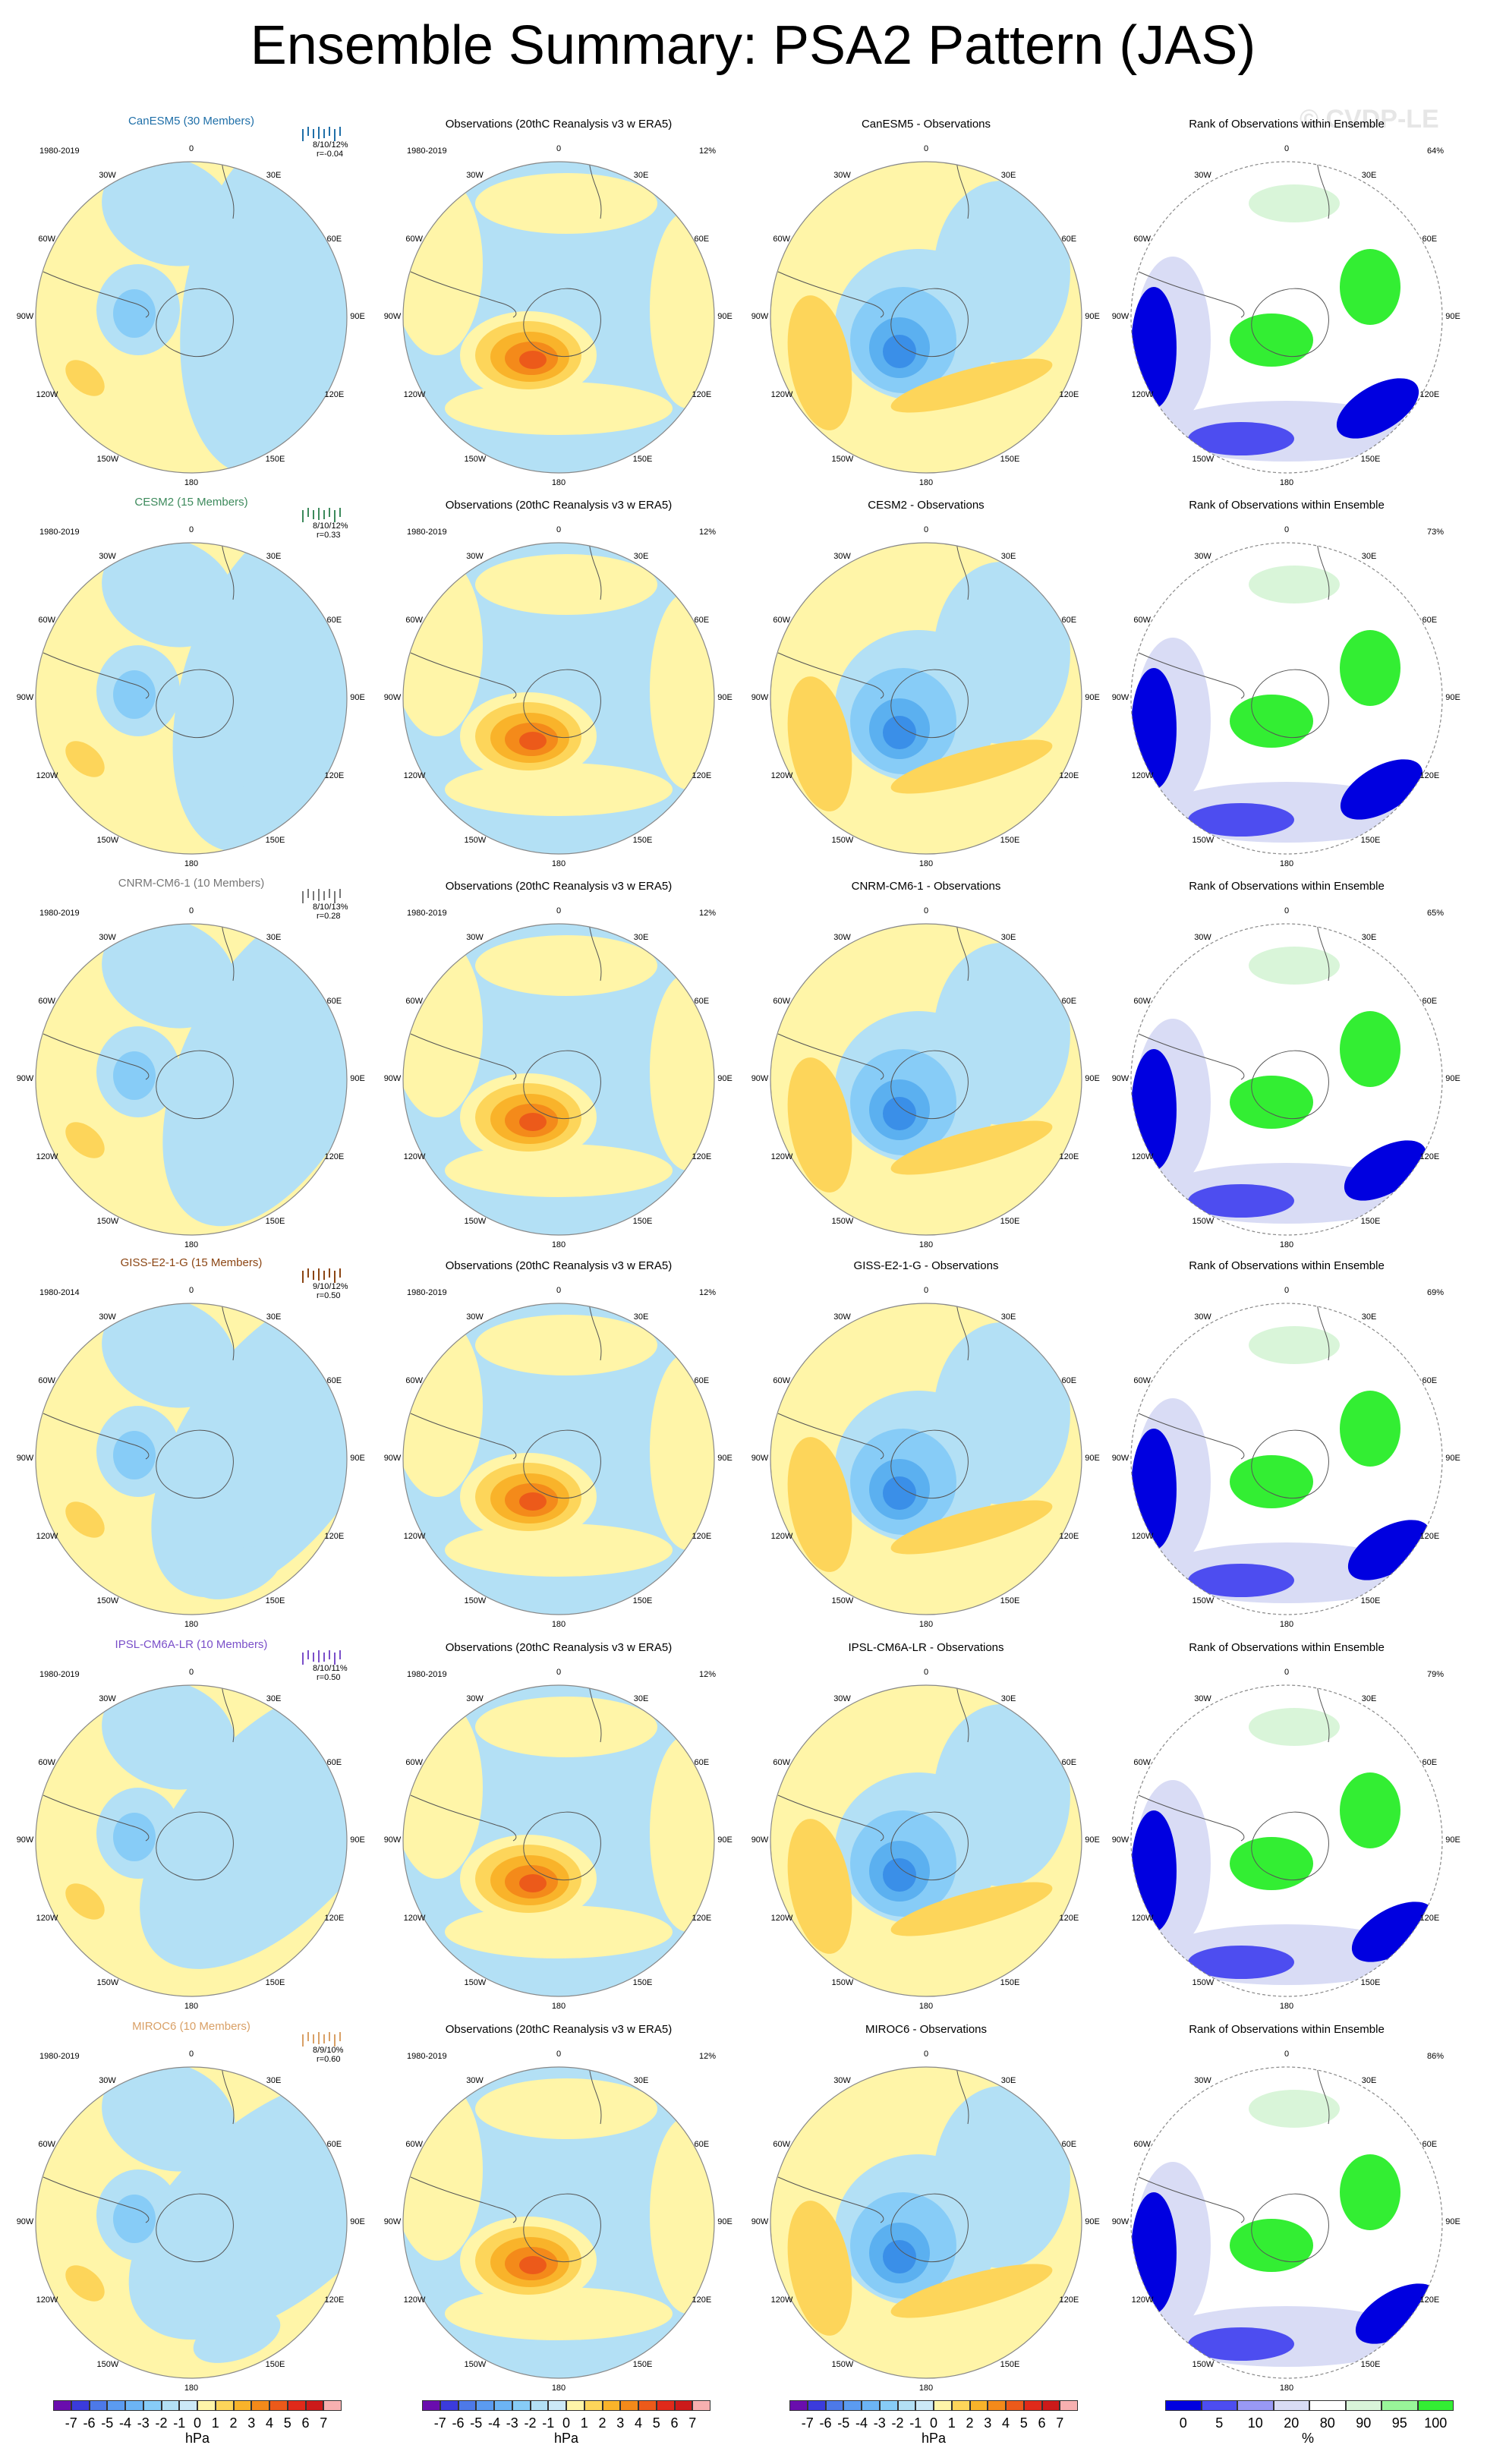 This screenshot has width=1506, height=2464. Describe the element at coordinates (328, 2050) in the screenshot. I see `stats-label: 8/9/10%` at that location.